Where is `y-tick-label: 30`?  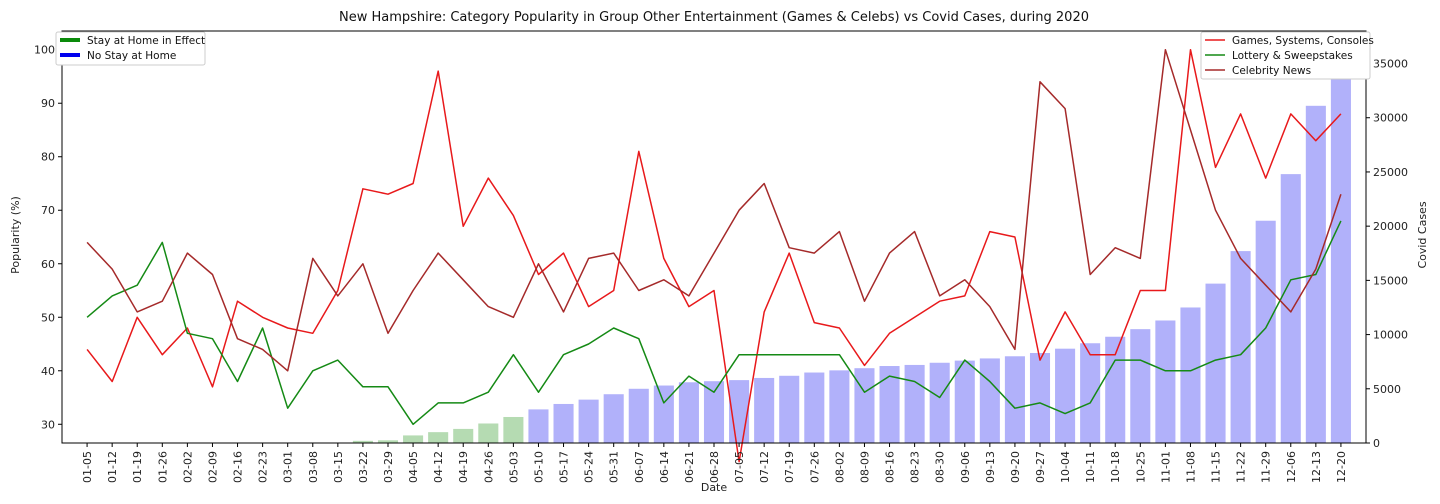
y-tick-label: 30 is located at coordinates (48, 424).